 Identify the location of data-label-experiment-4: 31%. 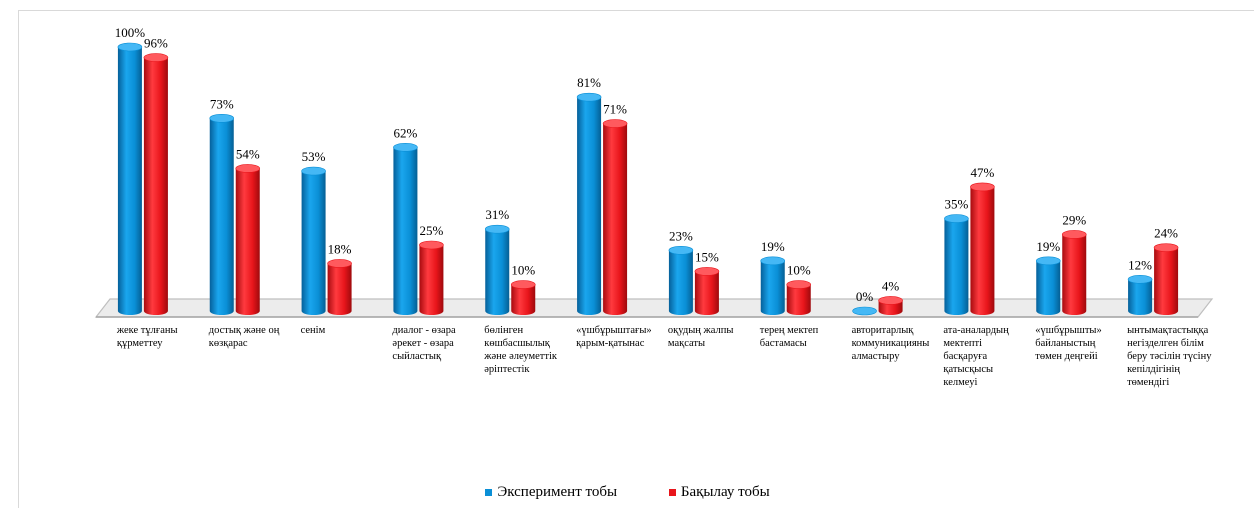
(497, 214).